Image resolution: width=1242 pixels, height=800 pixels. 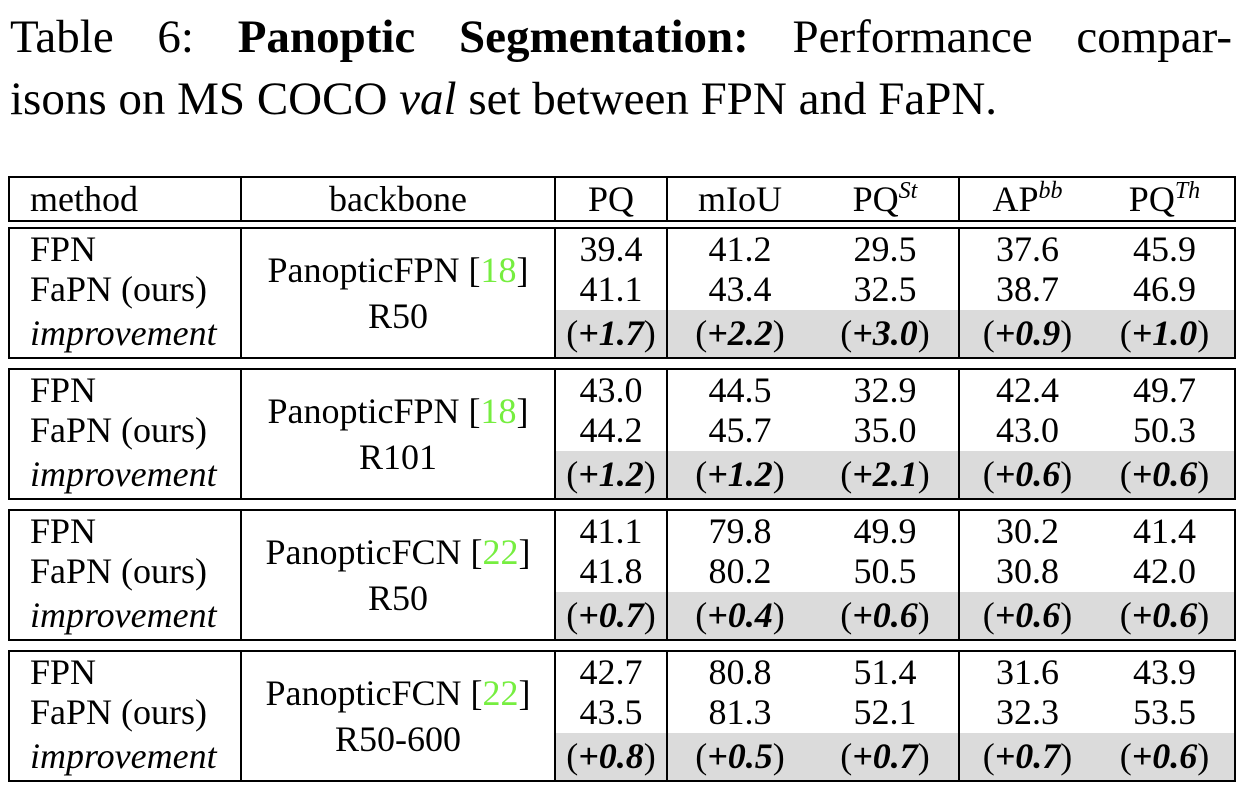 I want to click on header-miou: mIoU, so click(x=739, y=199).